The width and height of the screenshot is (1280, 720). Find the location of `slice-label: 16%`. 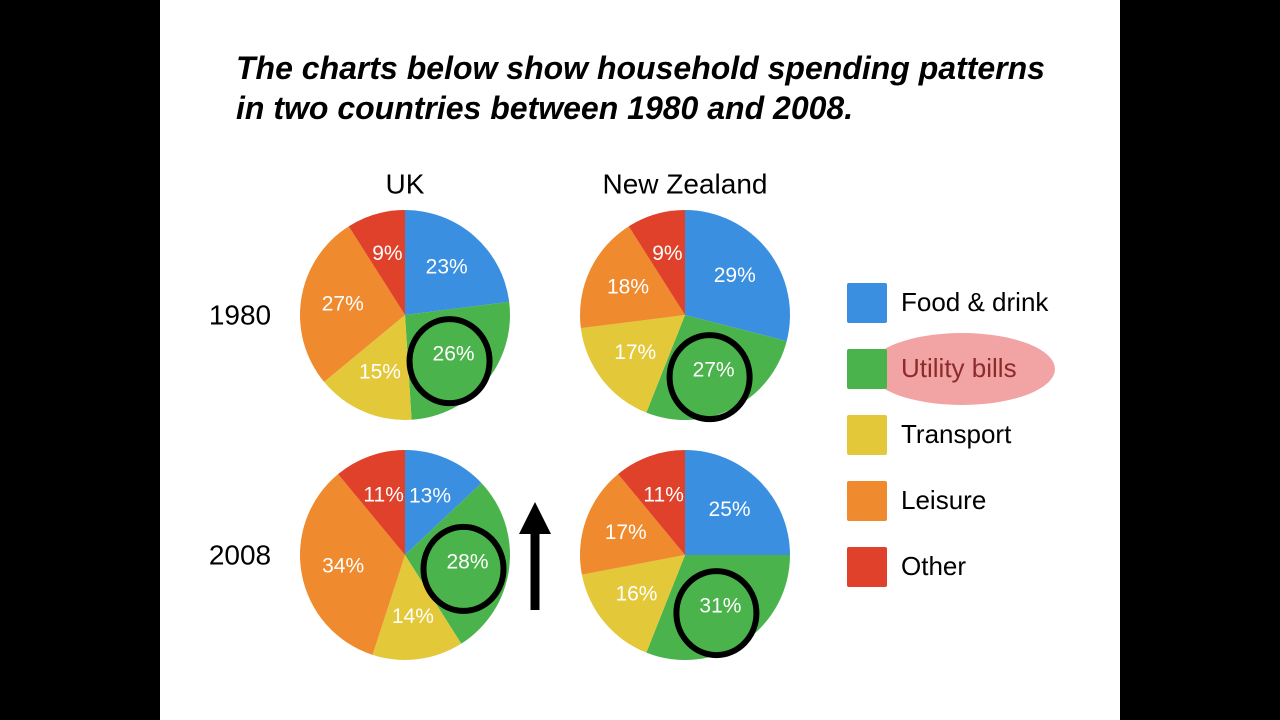

slice-label: 16% is located at coordinates (636, 594).